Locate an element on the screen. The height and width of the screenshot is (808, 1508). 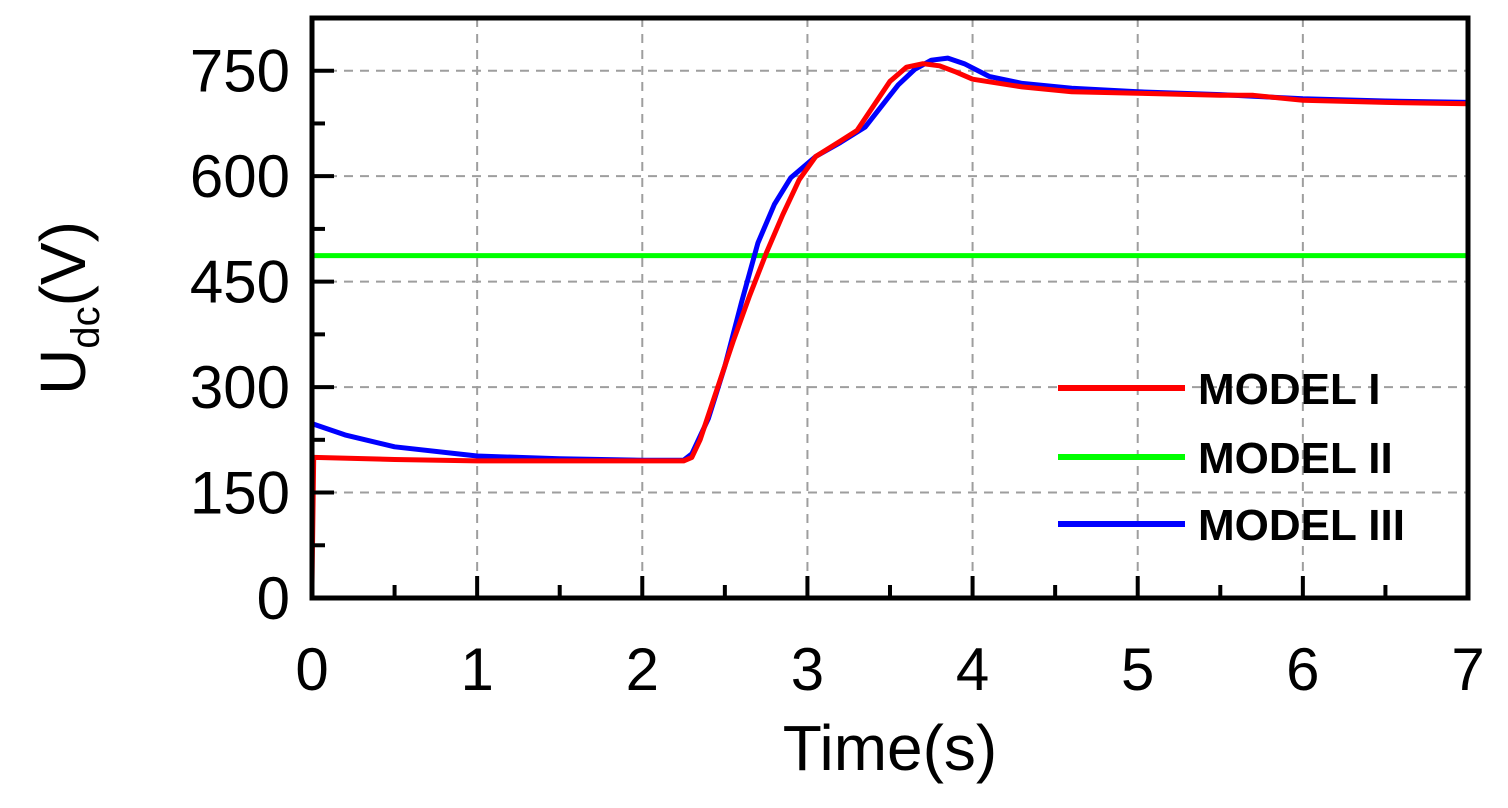
legend-label-model-3: MODEL III is located at coordinates (1301, 525).